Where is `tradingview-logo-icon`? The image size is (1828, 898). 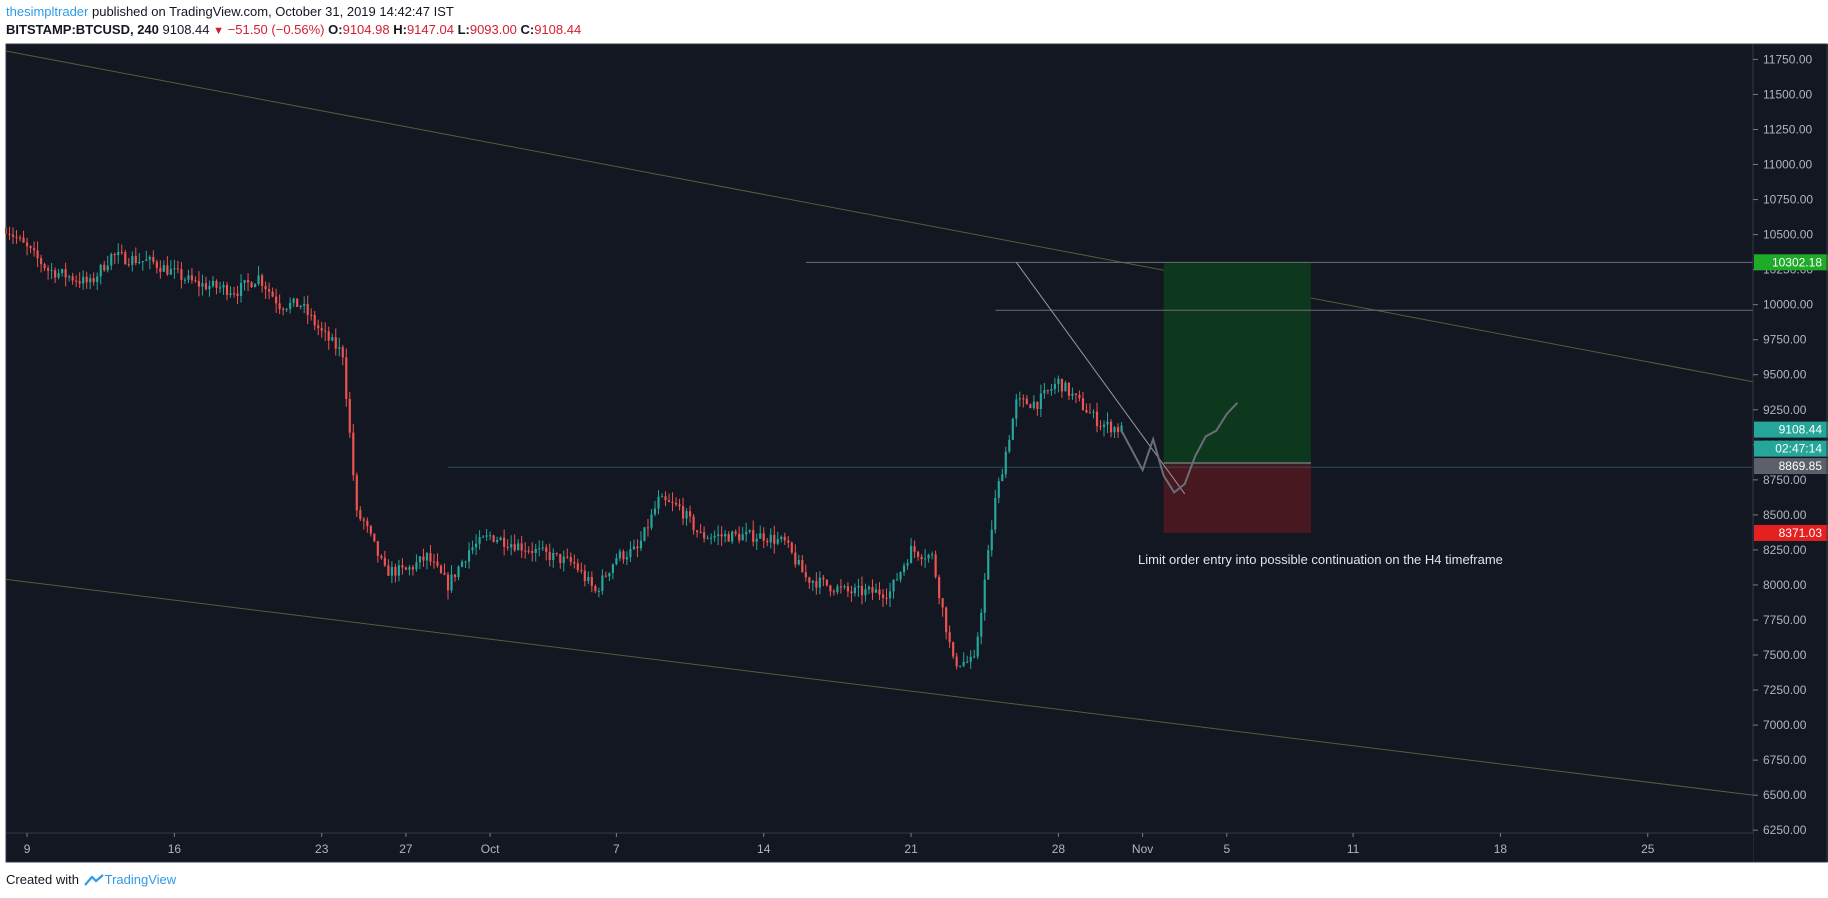
tradingview-logo-icon is located at coordinates (93, 880).